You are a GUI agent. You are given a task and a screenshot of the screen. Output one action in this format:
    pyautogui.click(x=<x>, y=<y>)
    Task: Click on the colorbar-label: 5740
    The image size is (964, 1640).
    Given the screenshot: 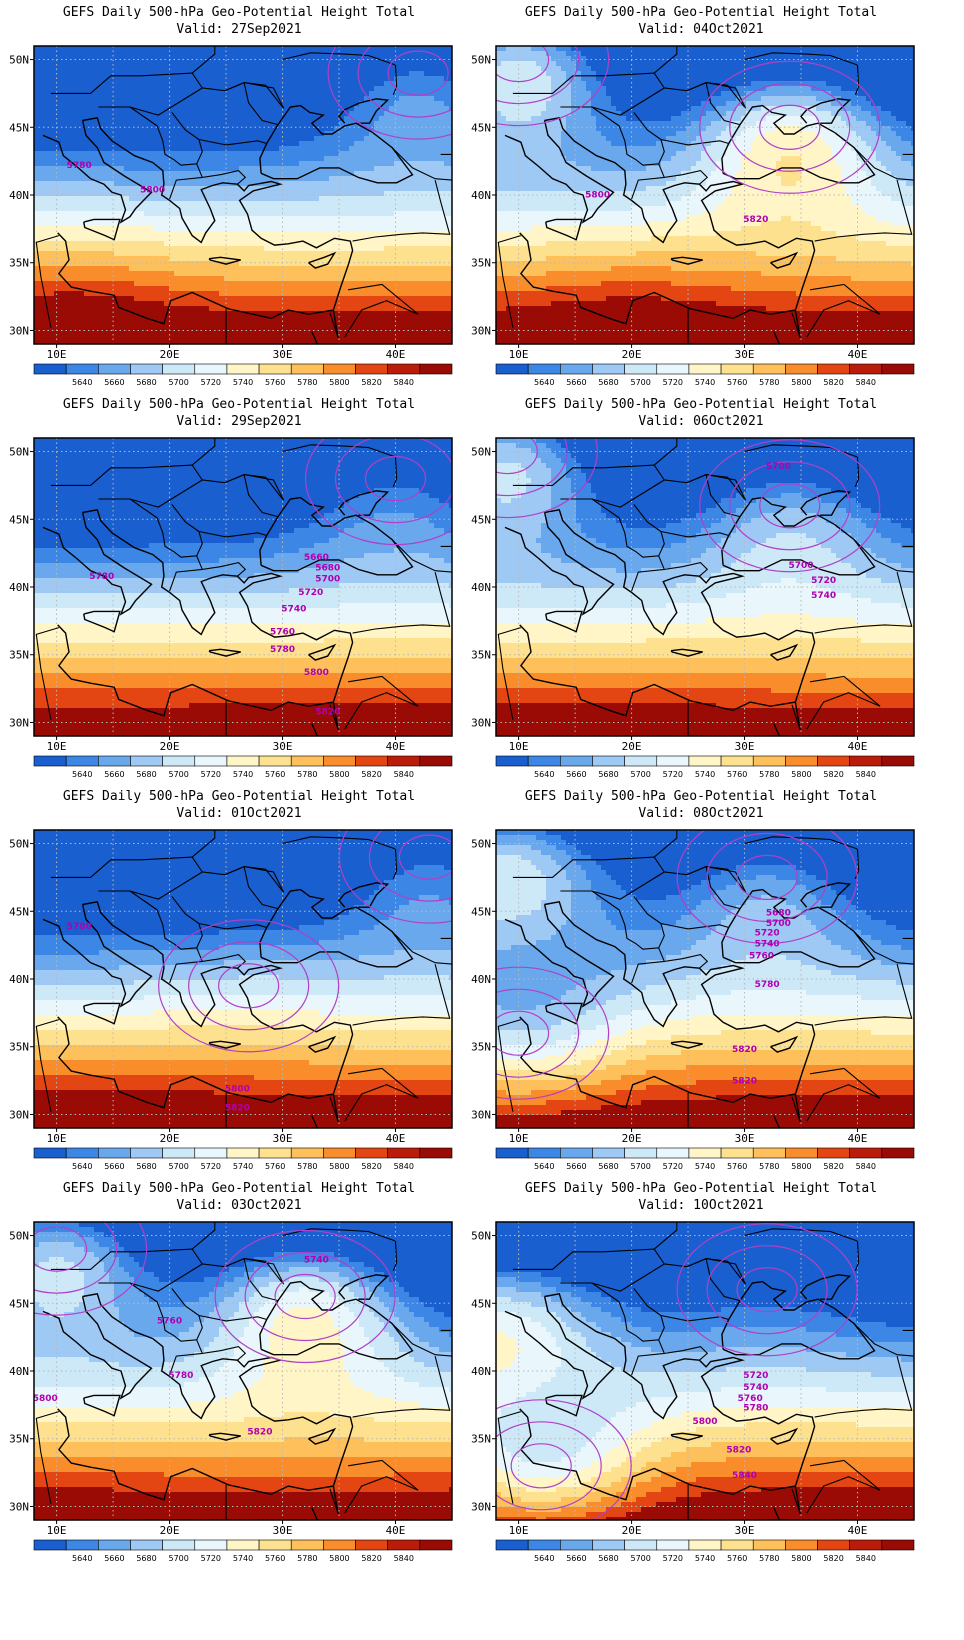 What is the action you would take?
    pyautogui.click(x=705, y=1558)
    